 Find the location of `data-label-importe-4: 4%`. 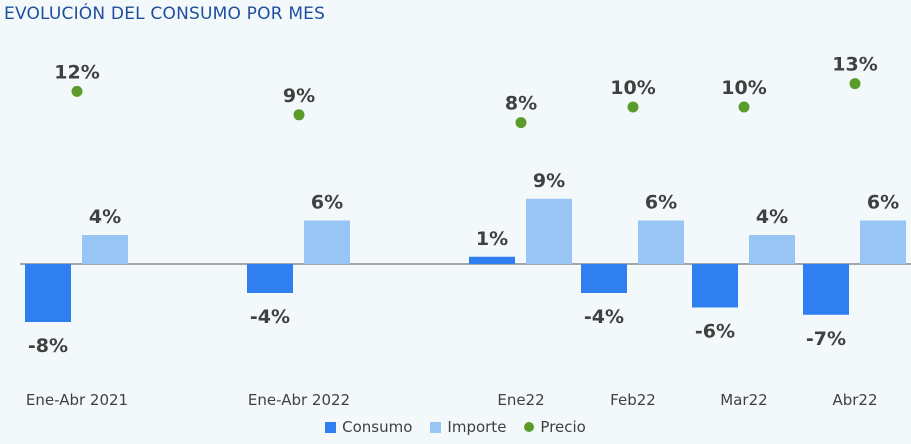

data-label-importe-4: 4% is located at coordinates (772, 217).